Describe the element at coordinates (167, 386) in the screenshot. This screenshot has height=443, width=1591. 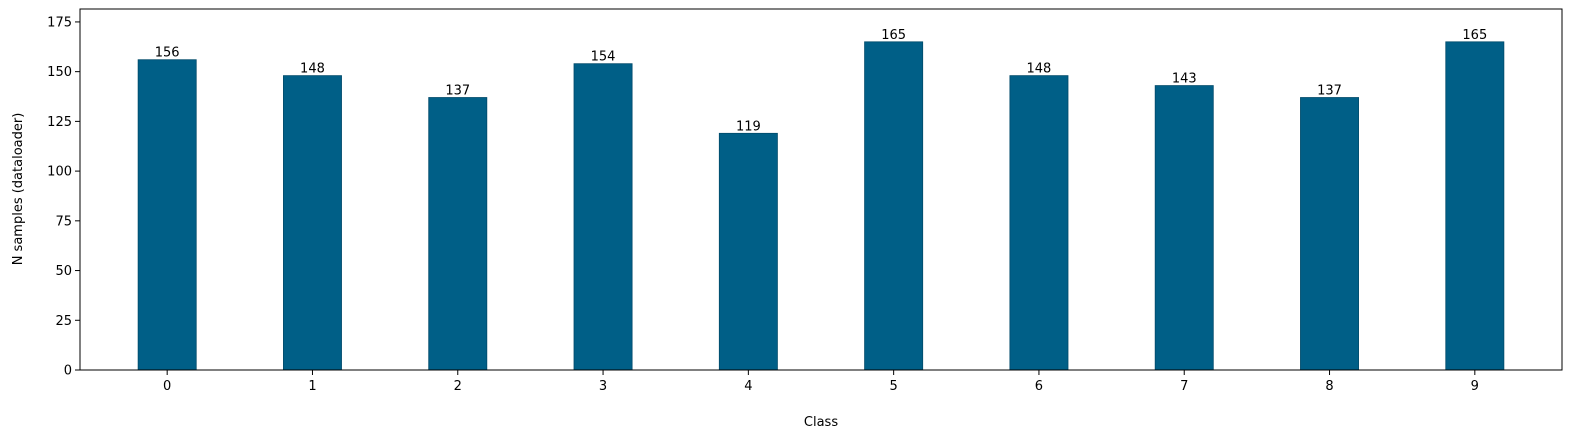
I see `x-tick-label-0: 0` at that location.